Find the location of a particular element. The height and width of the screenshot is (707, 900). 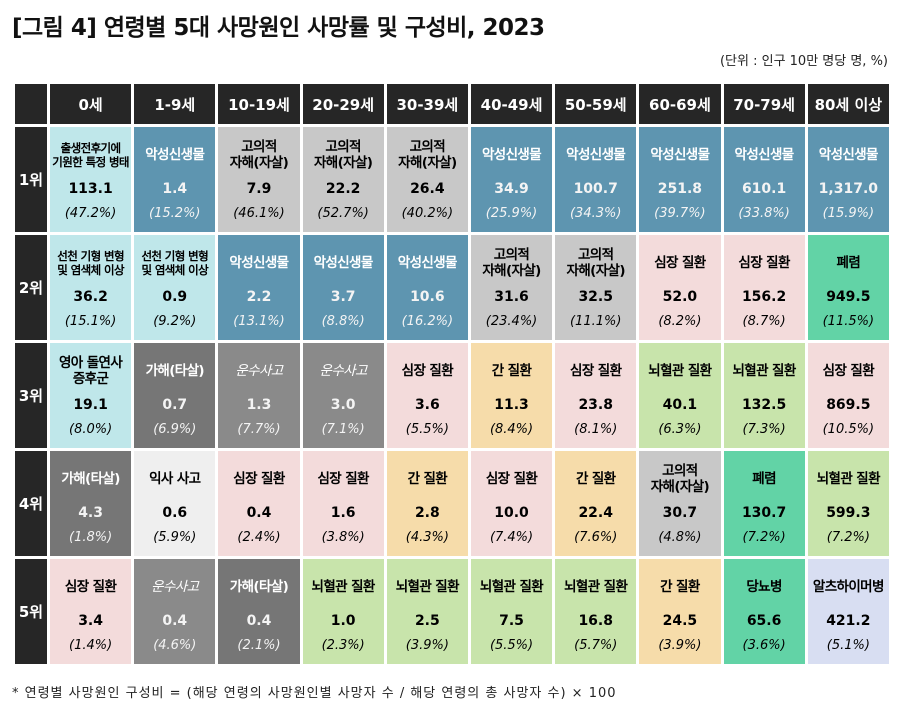

age-header: 80세 이상 is located at coordinates (848, 104).